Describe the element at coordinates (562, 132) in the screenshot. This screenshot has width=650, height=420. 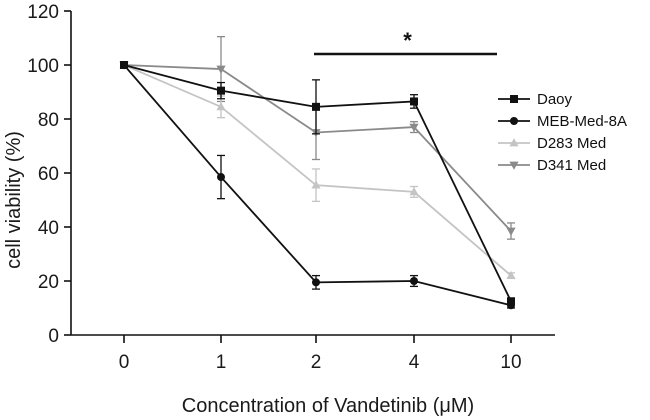
I see `legend: Daoy MEB-Med-8A D283 Med D341 Med` at that location.